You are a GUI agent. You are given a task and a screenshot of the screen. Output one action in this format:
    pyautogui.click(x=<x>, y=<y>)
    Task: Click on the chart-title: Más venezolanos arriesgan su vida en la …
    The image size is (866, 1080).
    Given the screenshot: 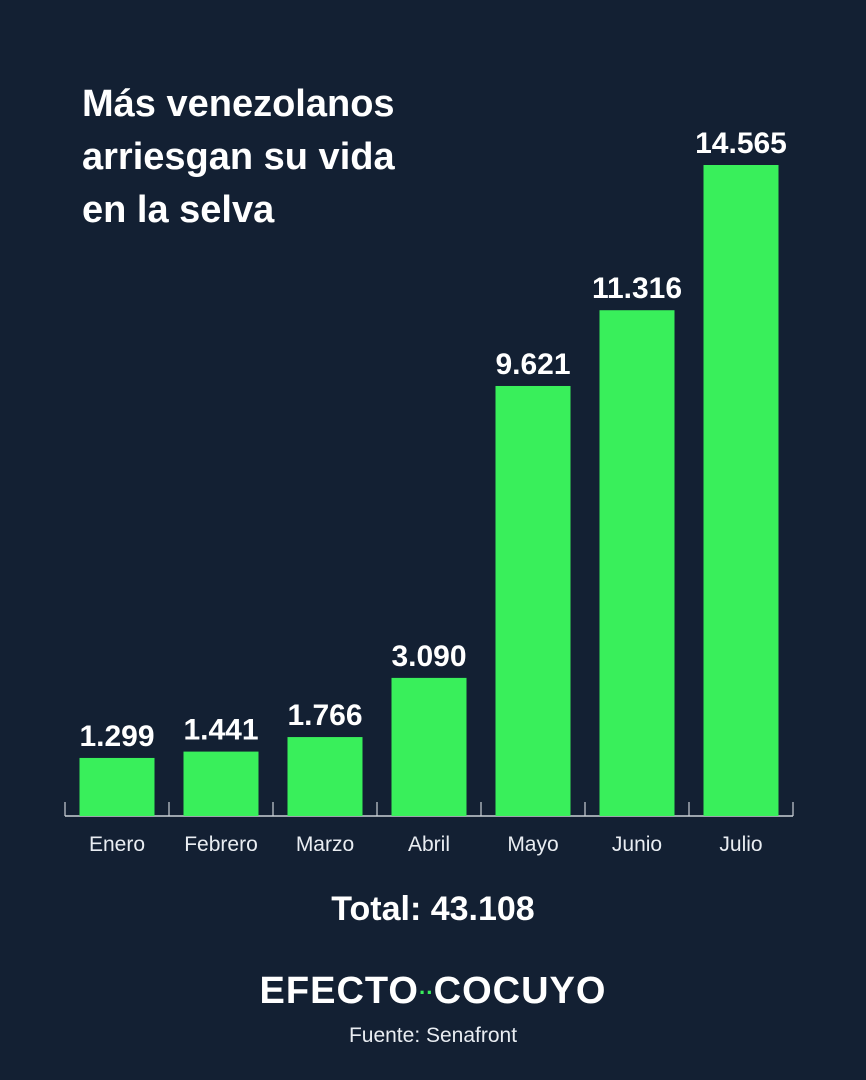 What is the action you would take?
    pyautogui.click(x=292, y=157)
    